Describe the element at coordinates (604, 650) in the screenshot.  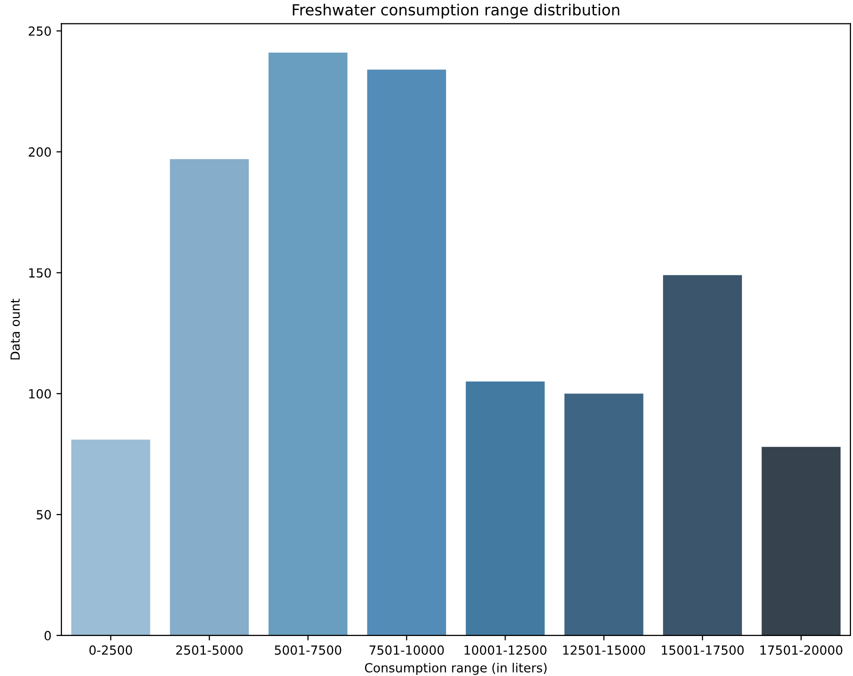
I see `x-tick-label: 12501-15000` at that location.